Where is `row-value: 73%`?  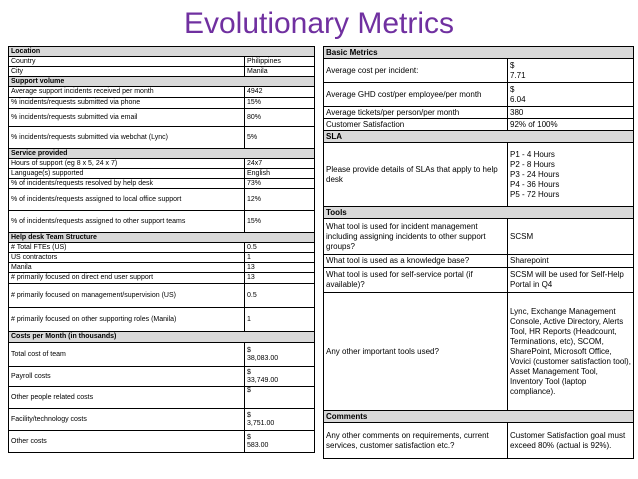 row-value: 73% is located at coordinates (279, 183).